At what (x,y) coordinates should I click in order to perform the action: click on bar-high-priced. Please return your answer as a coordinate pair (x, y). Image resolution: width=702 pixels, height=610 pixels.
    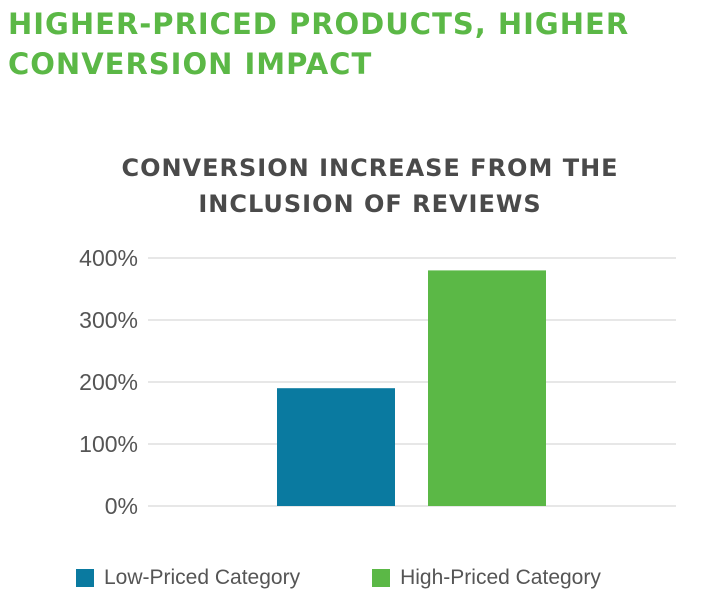
    Looking at the image, I should click on (487, 388).